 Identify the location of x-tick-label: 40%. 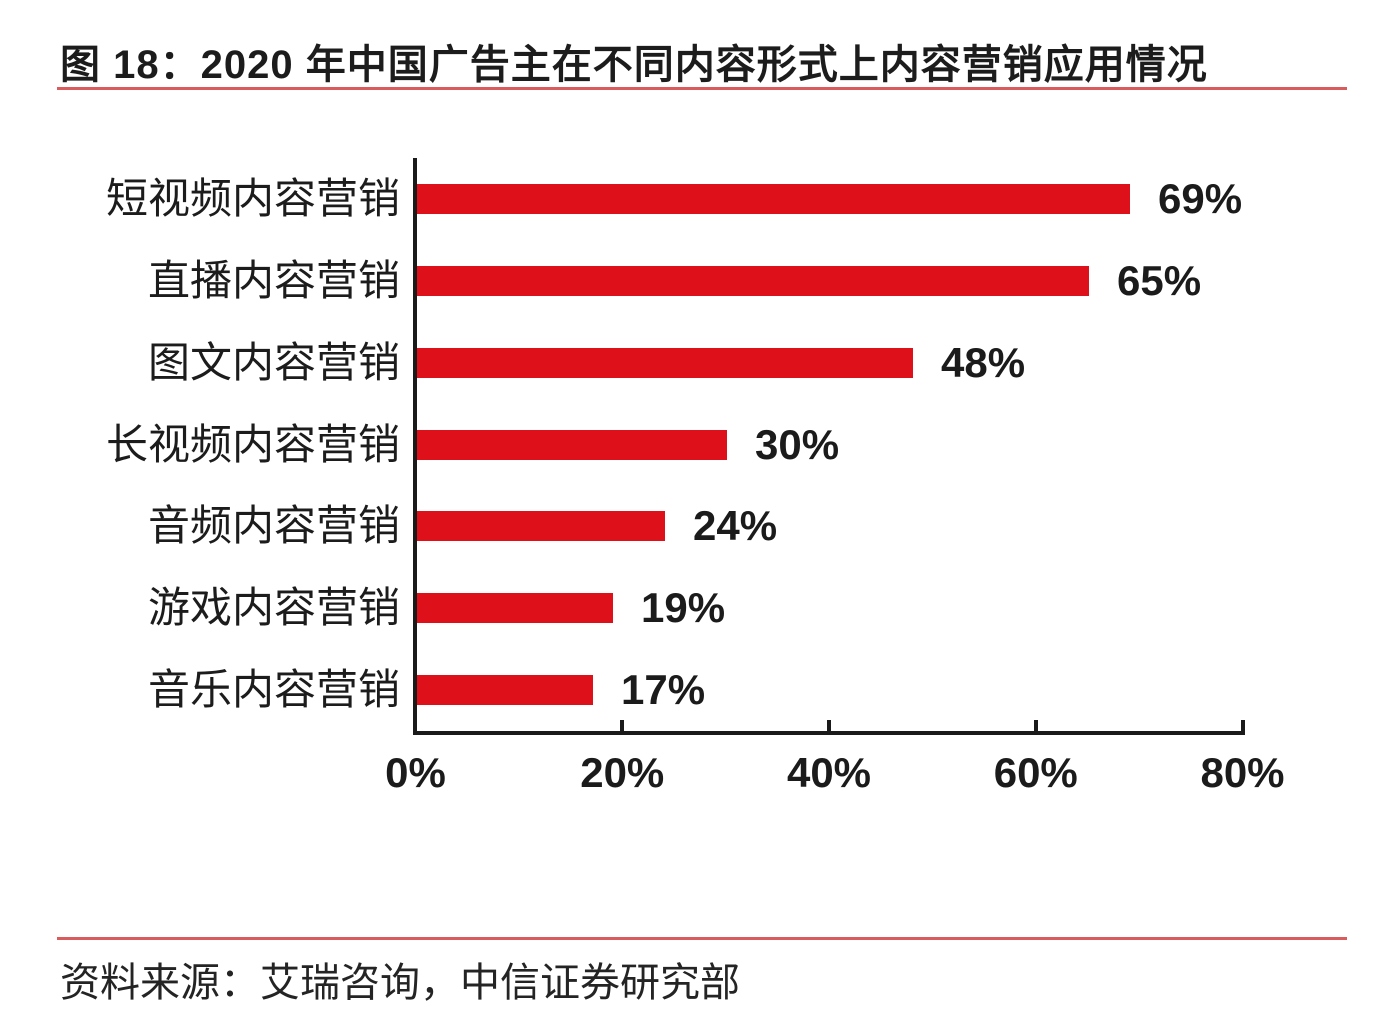
(829, 772).